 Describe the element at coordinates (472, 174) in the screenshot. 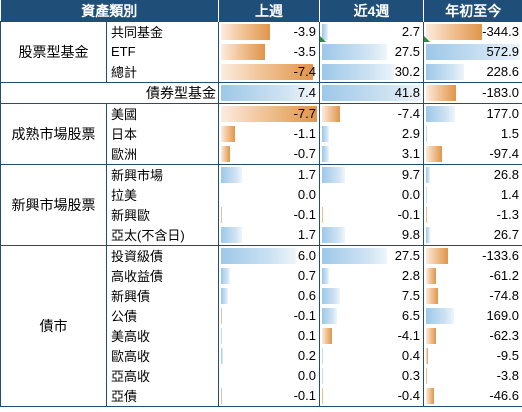

I see `ytd-cell: 26.8` at that location.